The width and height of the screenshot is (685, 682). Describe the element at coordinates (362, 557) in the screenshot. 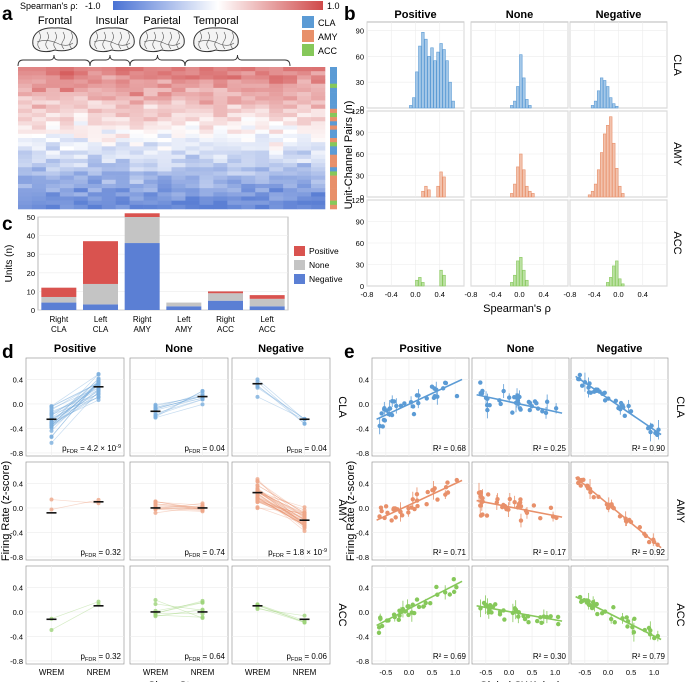

I see `y-tick-label: -0.8` at that location.